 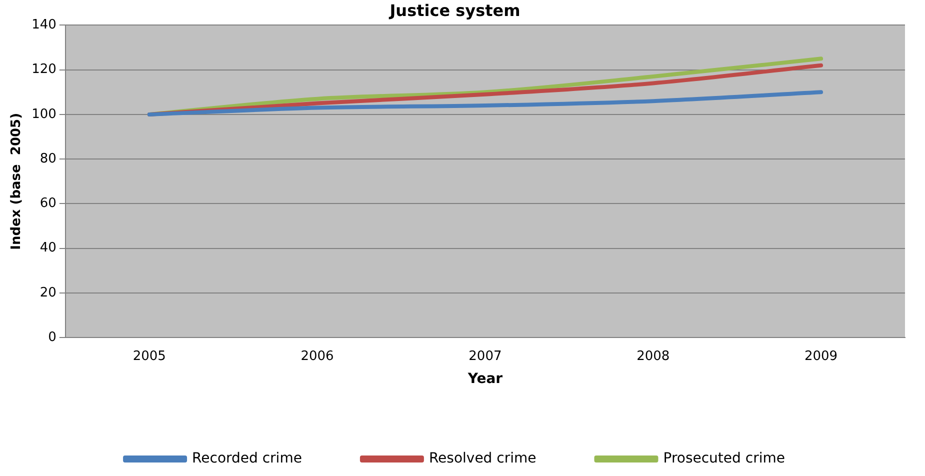 What do you see at coordinates (48, 158) in the screenshot?
I see `y-tick-label: 80` at bounding box center [48, 158].